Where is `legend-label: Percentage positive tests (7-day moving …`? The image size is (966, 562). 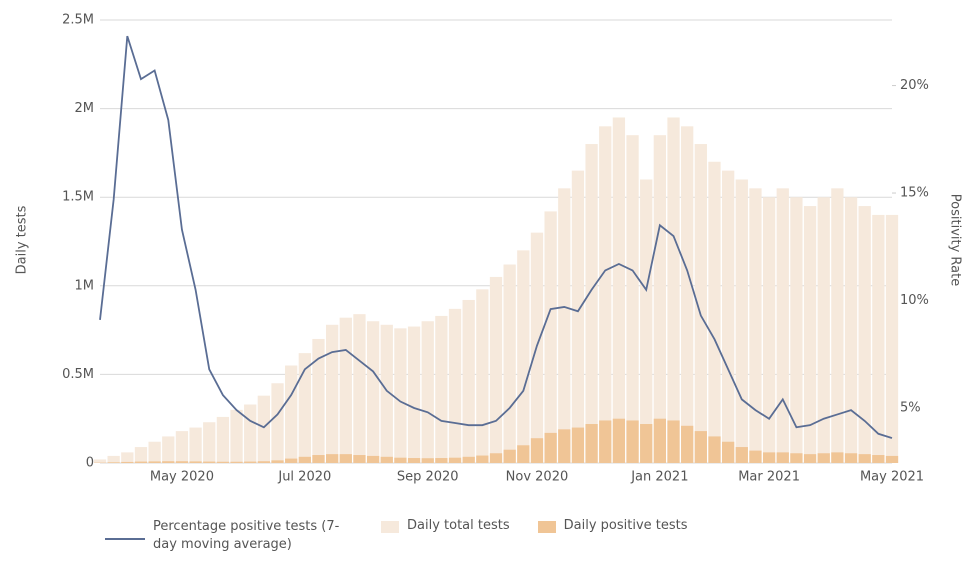
legend-label: Percentage positive tests (7-day moving … is located at coordinates (246, 535).